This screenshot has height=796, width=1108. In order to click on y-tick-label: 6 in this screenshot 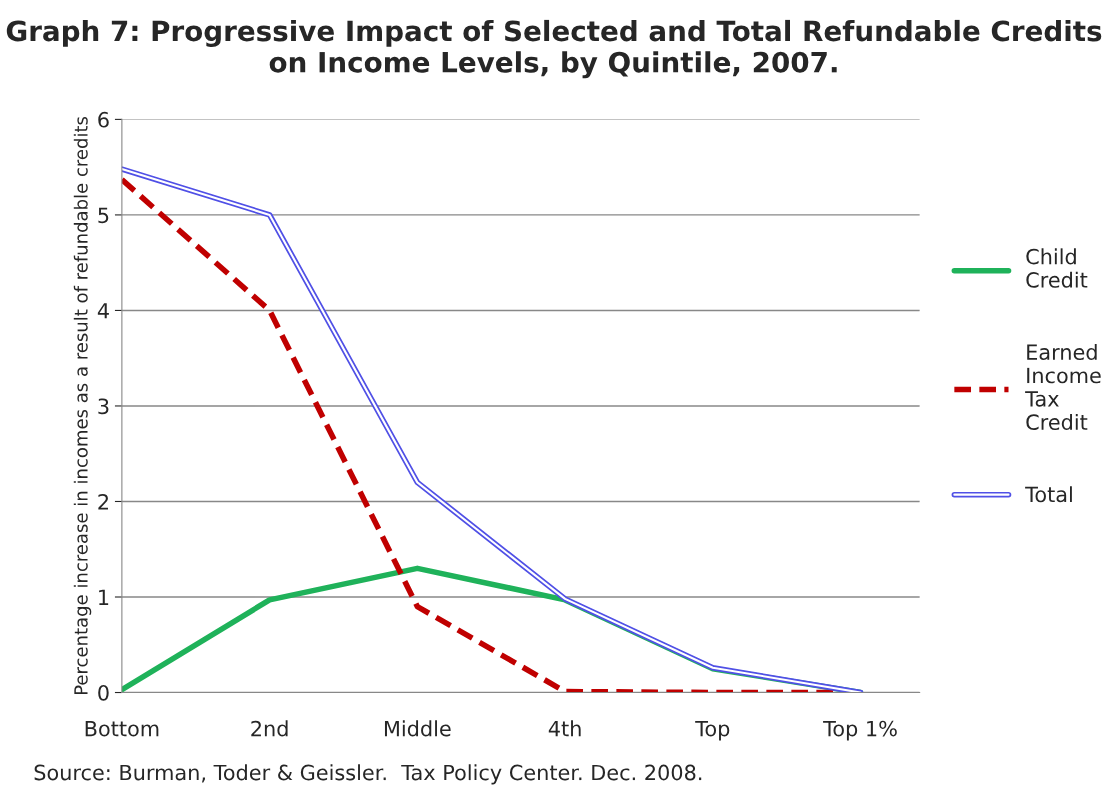, I will do `click(103, 119)`.